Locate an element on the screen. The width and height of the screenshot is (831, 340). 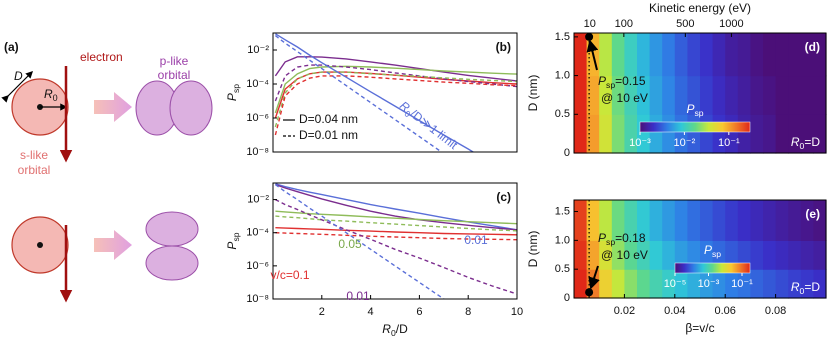
panel-label: (d) is located at coordinates (812, 47).